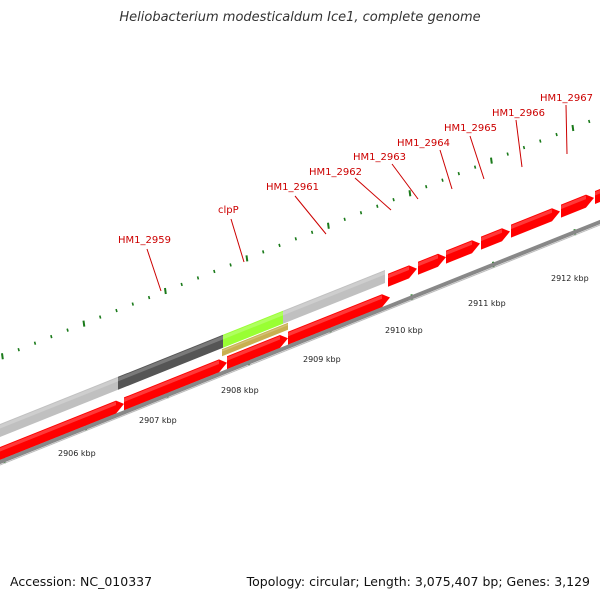 The image size is (600, 600). I want to click on cds-hm1-2965-body, so click(535, 223).